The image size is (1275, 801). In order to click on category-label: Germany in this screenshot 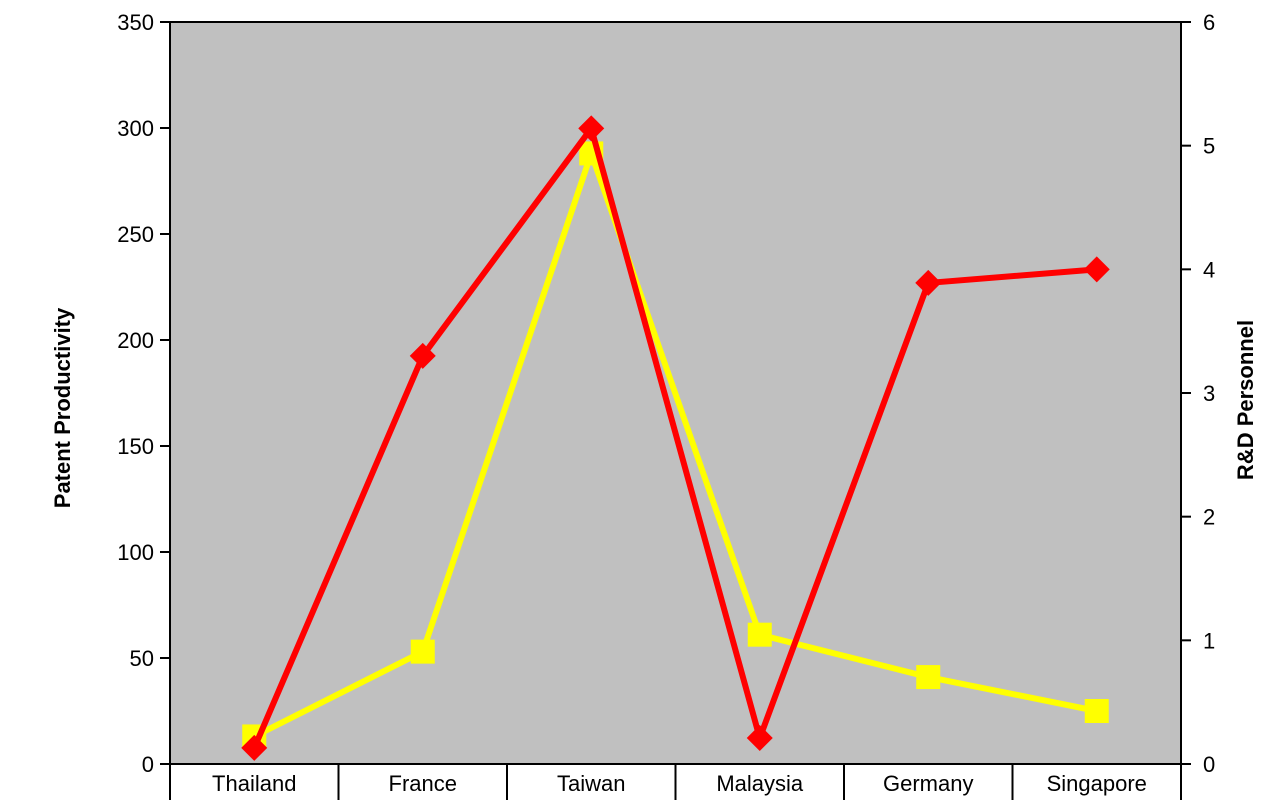, I will do `click(928, 783)`.